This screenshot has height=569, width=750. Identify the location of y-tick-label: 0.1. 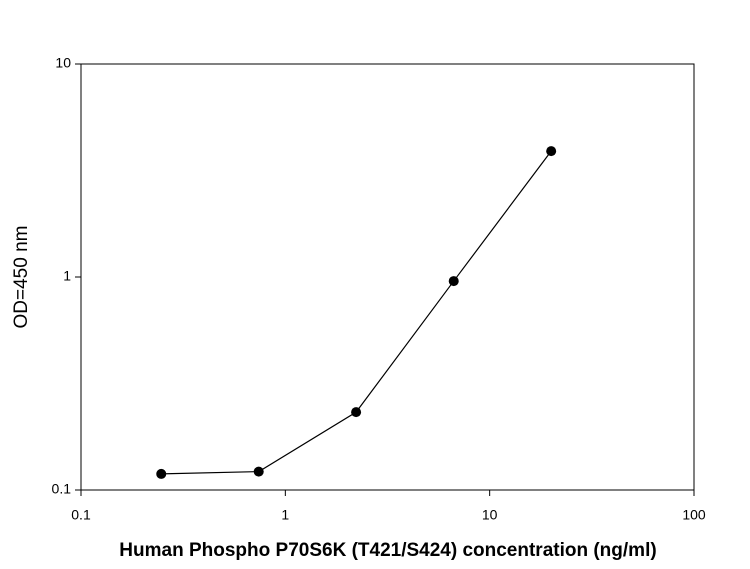
(62, 489).